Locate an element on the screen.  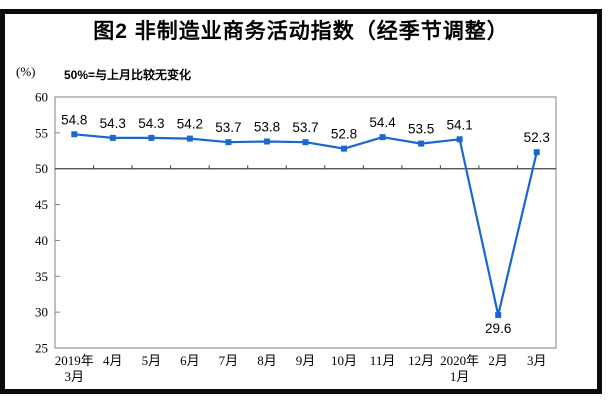
data-point-label: 54.4 is located at coordinates (382, 122).